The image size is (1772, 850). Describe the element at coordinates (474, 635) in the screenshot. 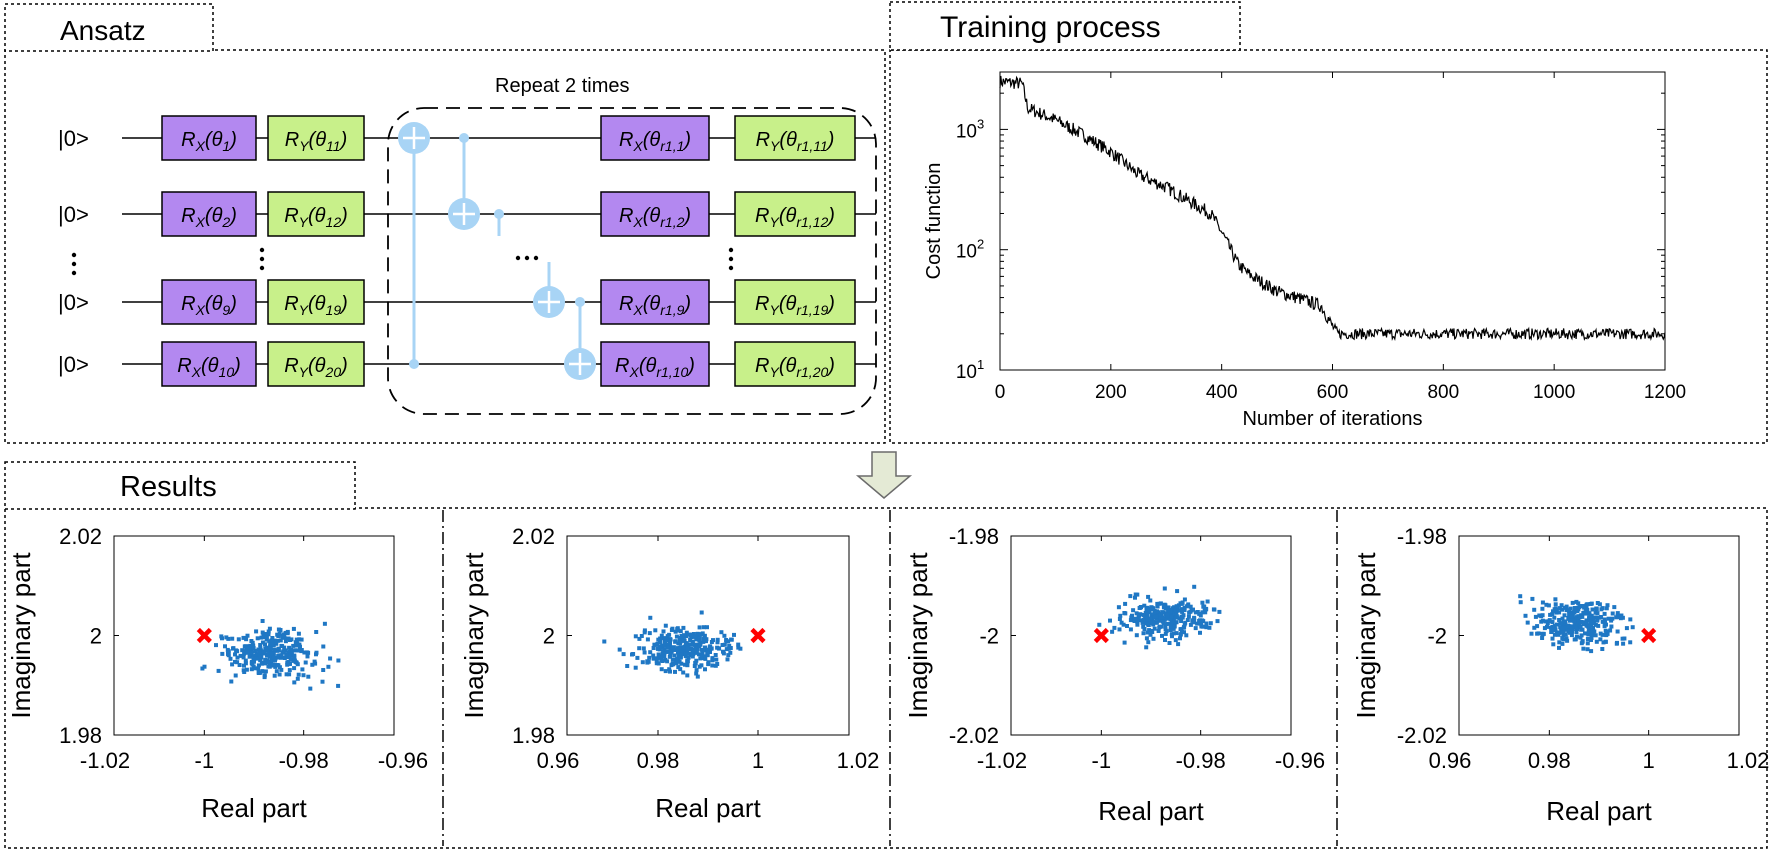

I see `y-axis-label: Imaginary part` at that location.